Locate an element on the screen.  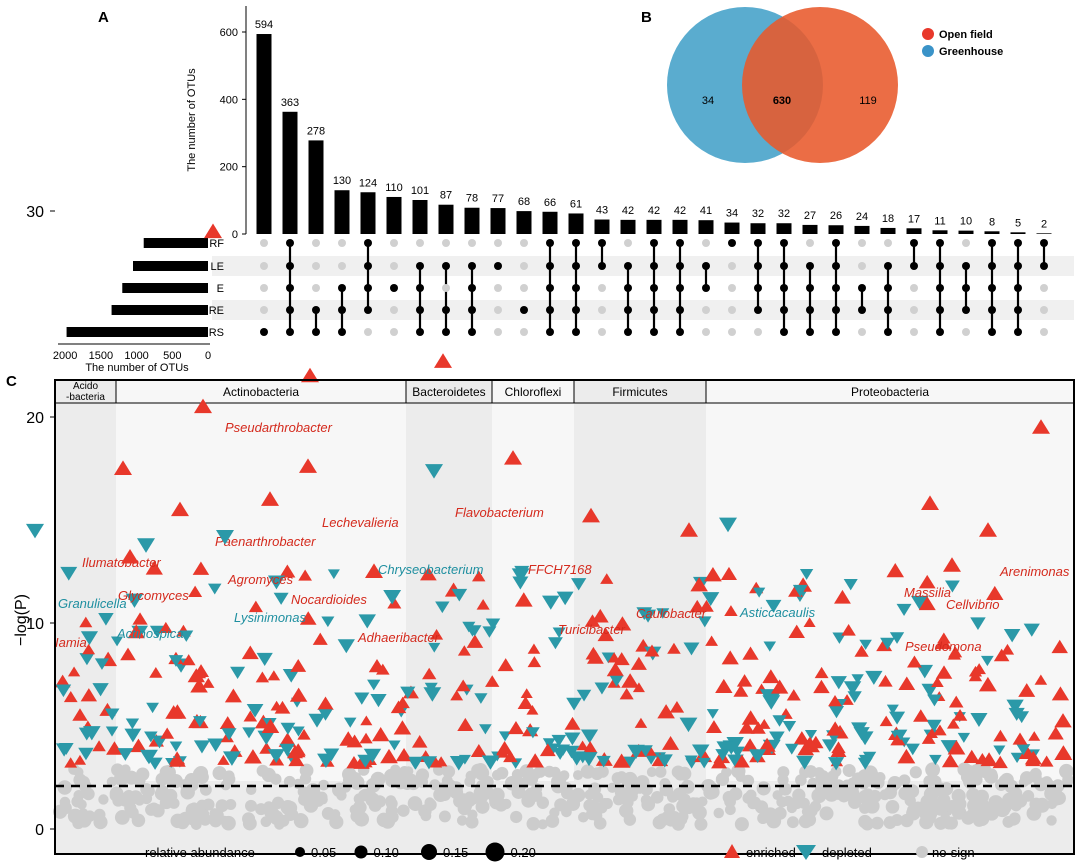
intersection-bar-label: 27 is located at coordinates (810, 216).